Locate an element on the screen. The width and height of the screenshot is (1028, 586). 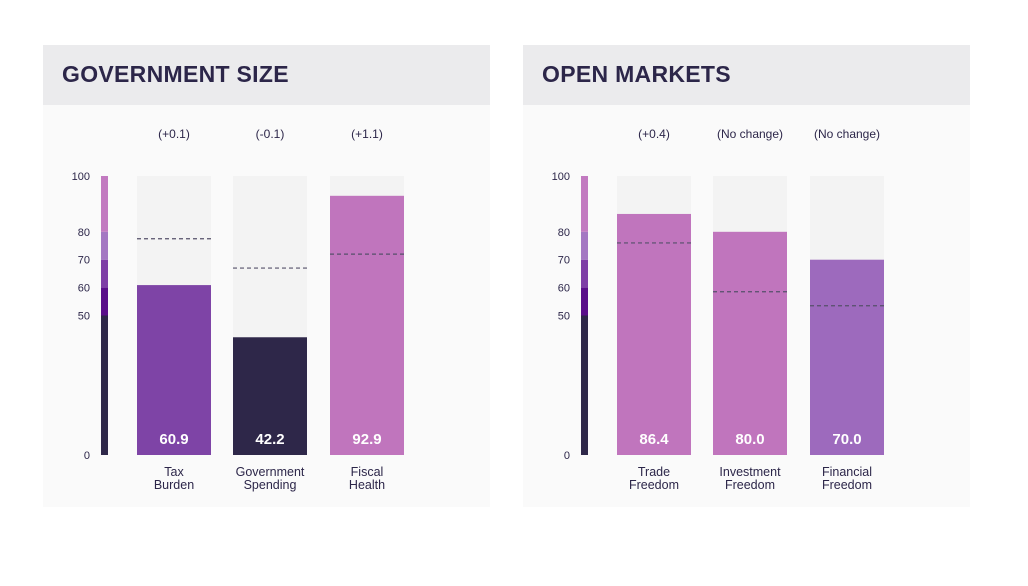
value-label: 86.4 is located at coordinates (654, 439).